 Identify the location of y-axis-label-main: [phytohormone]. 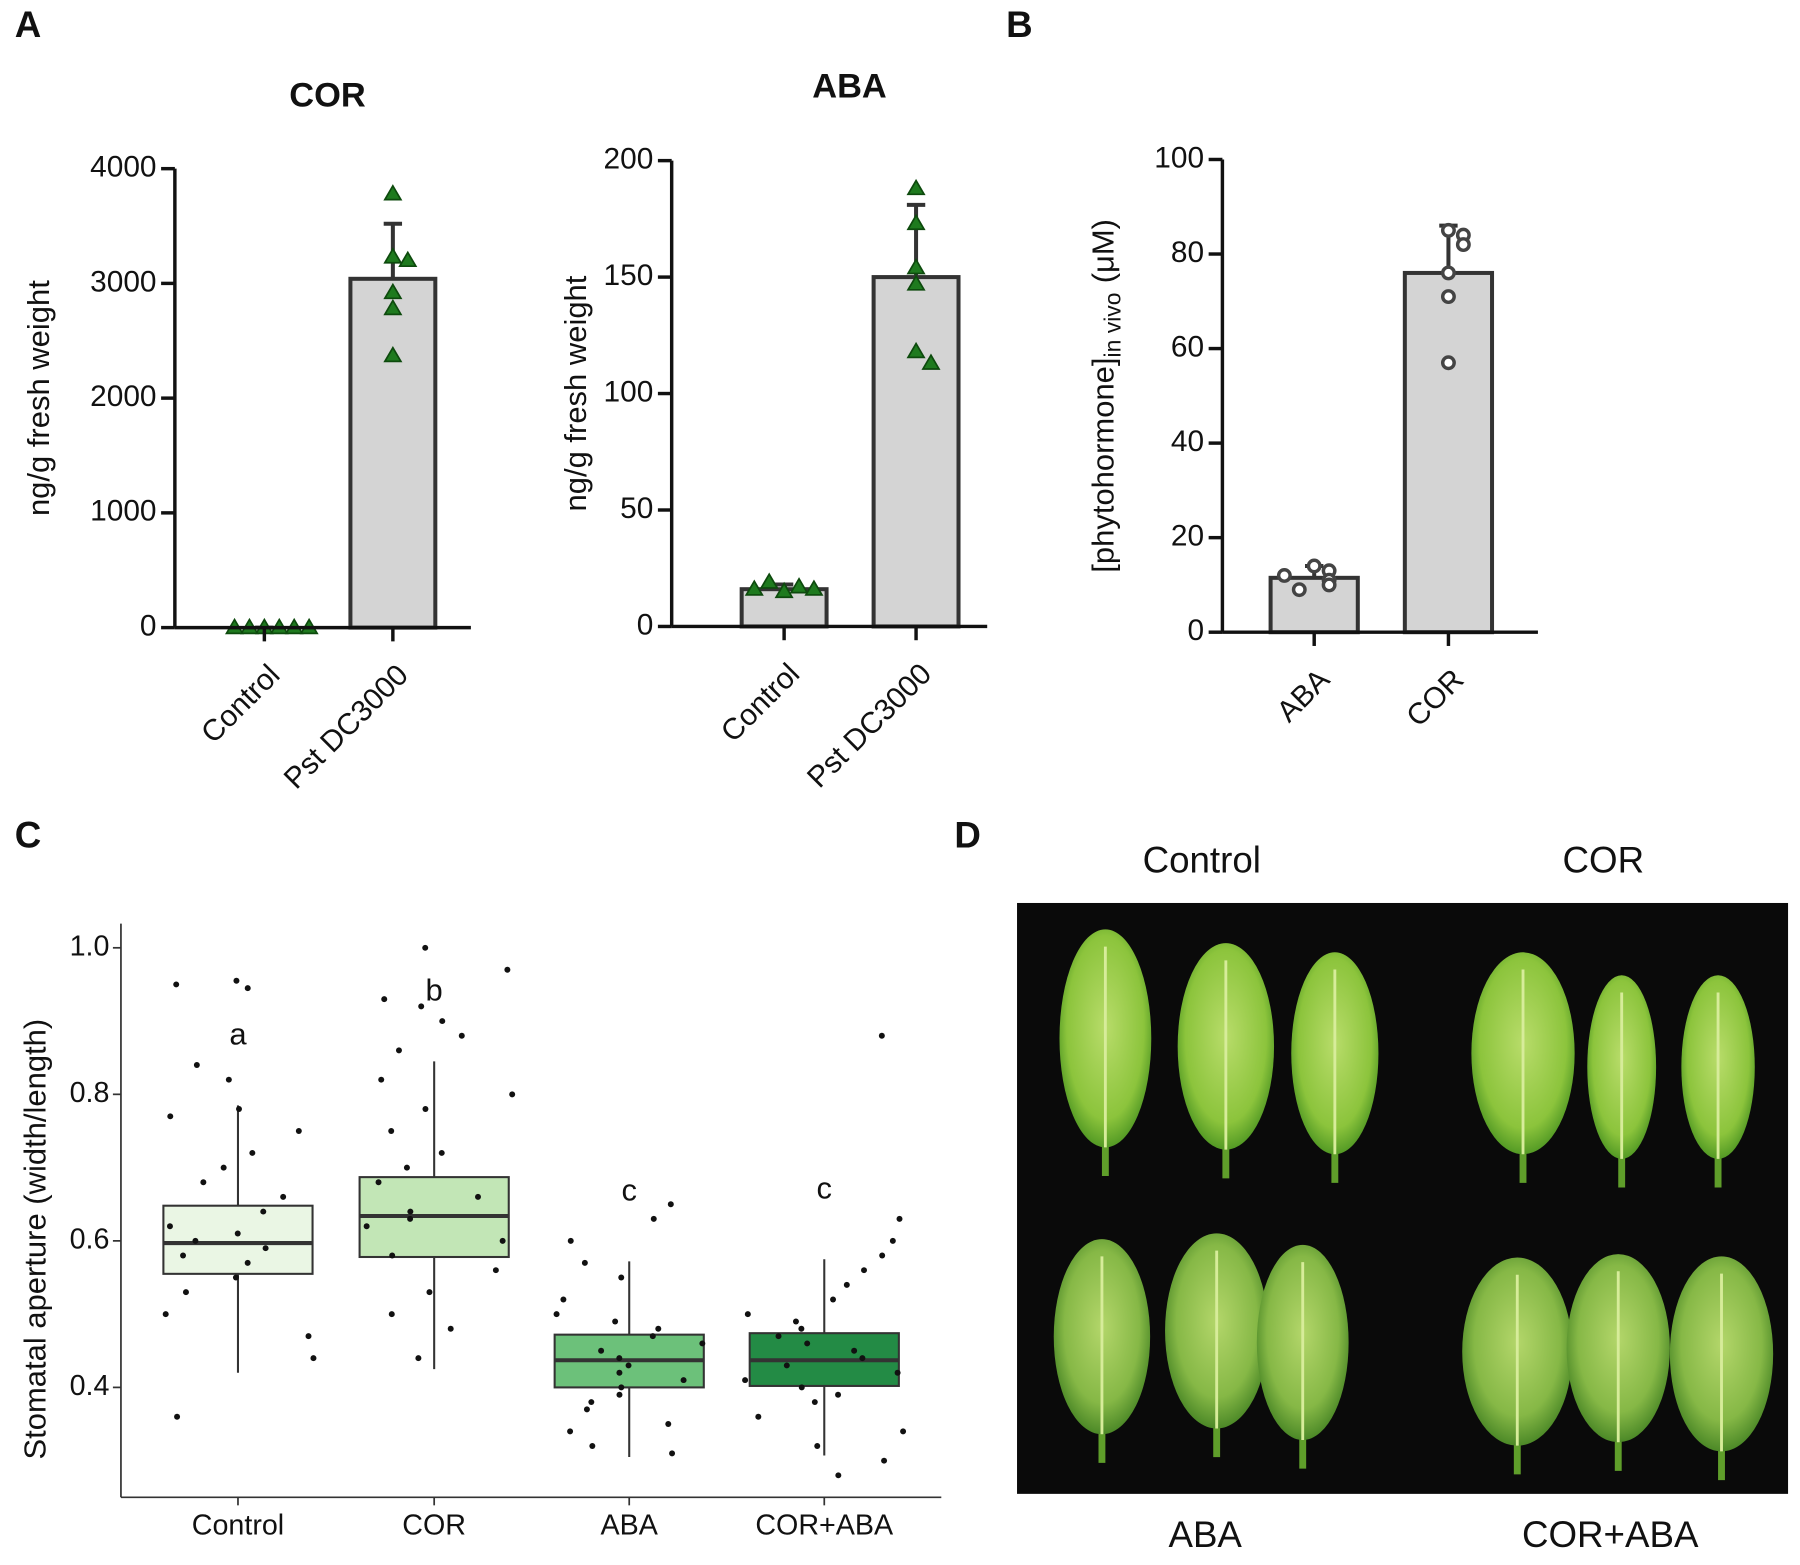
(1103, 464).